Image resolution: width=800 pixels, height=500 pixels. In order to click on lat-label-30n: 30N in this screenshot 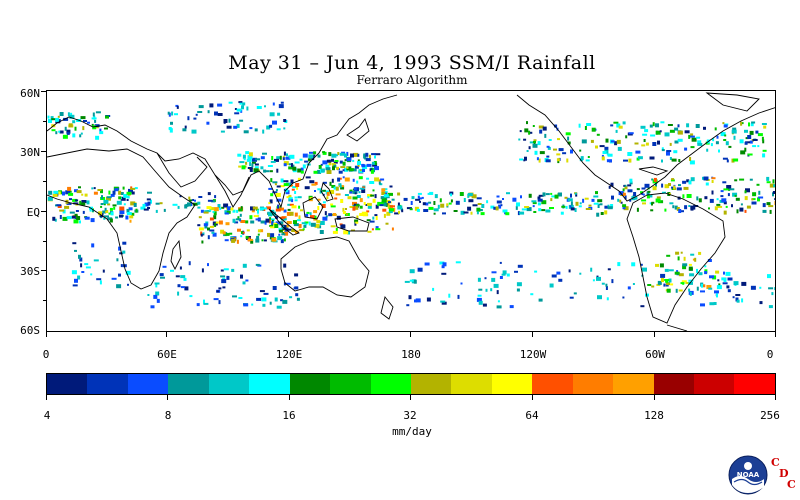, I will do `click(30, 152)`.